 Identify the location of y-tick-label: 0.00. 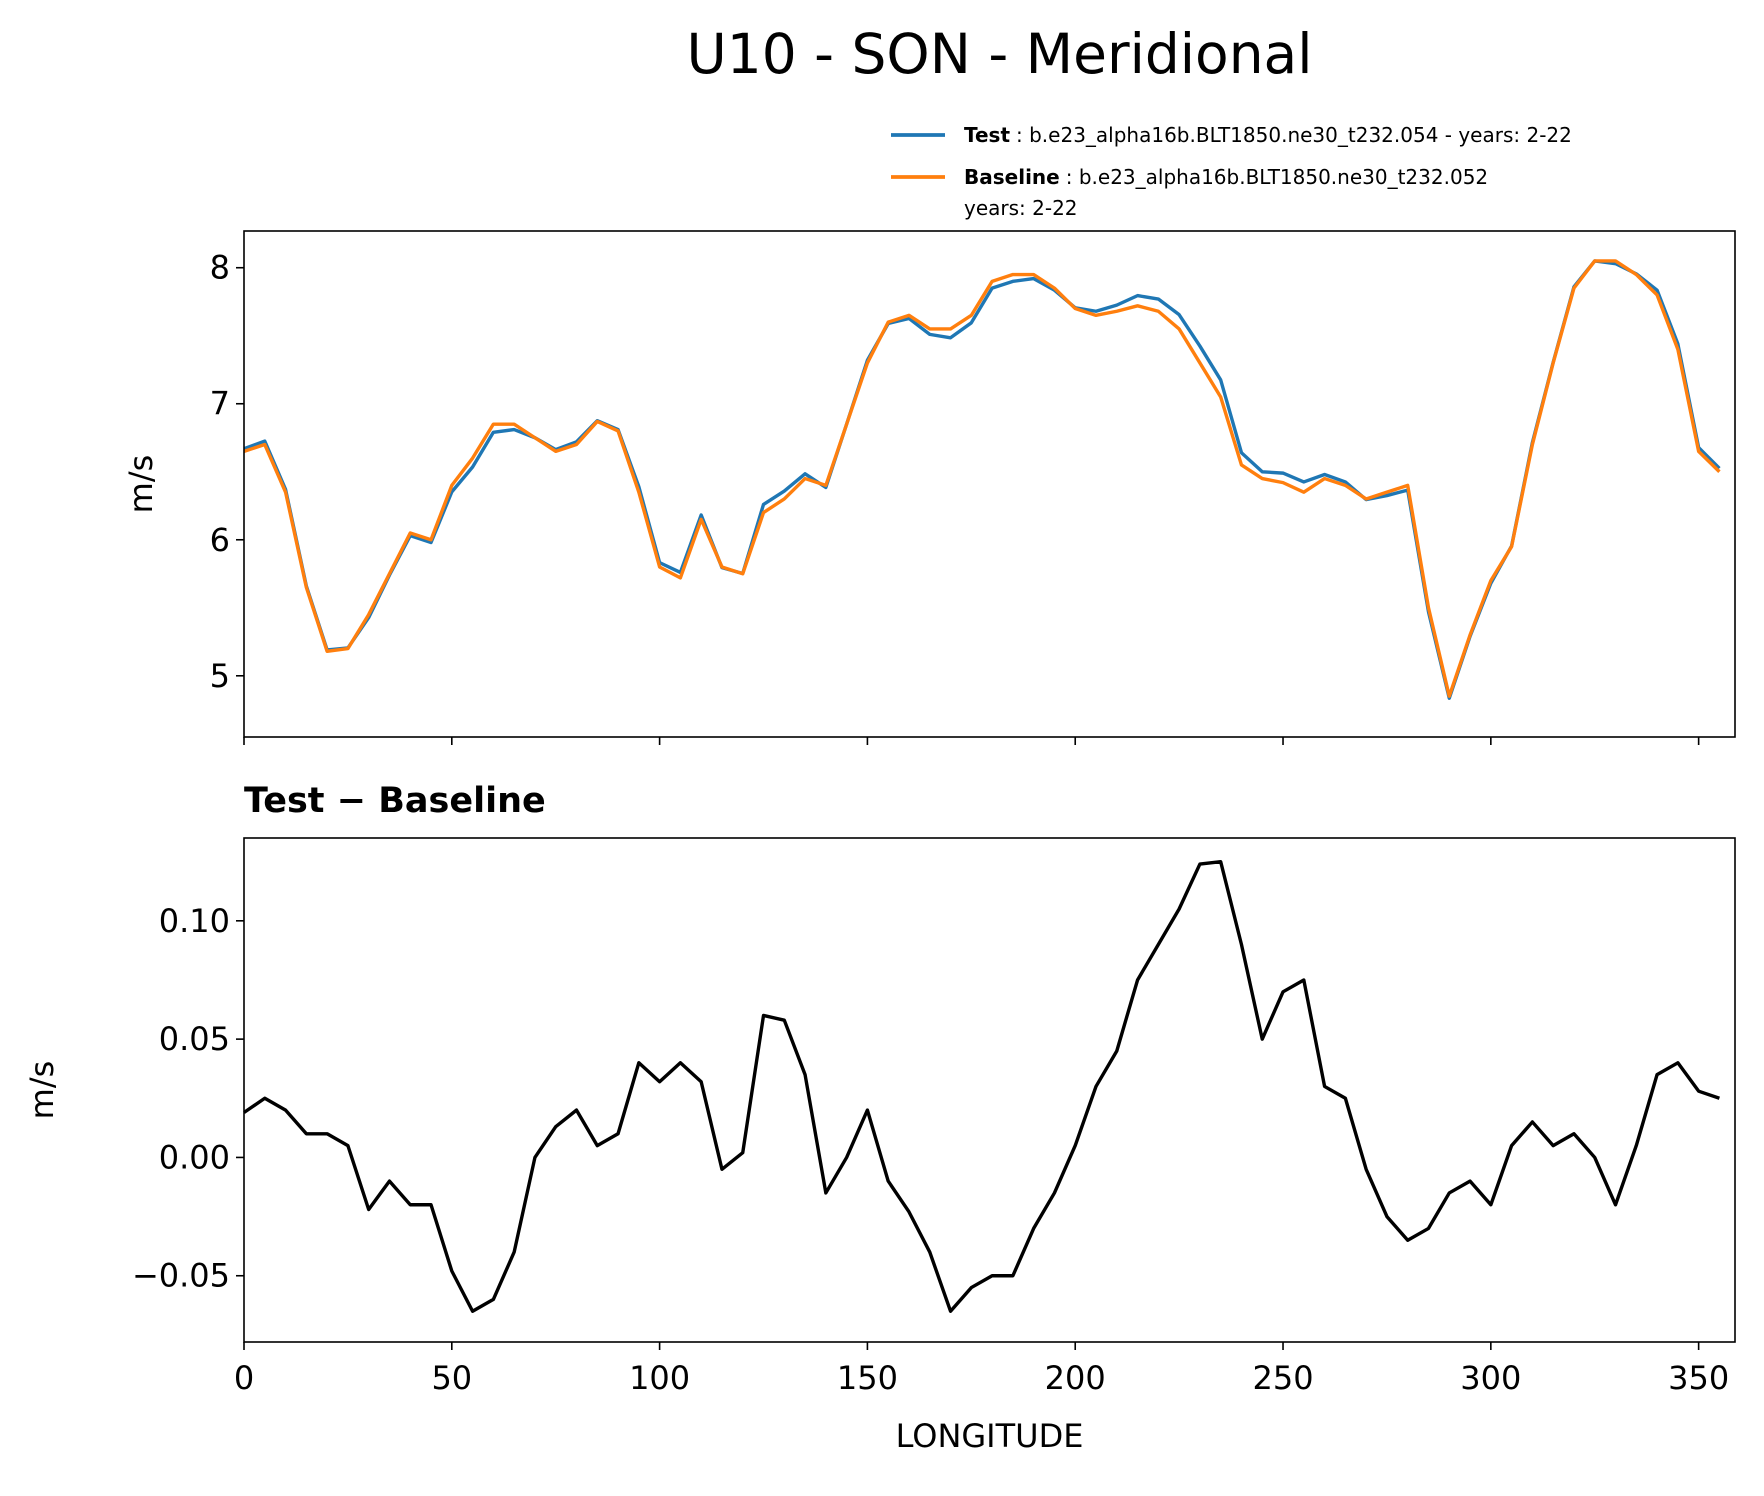
(194, 1157).